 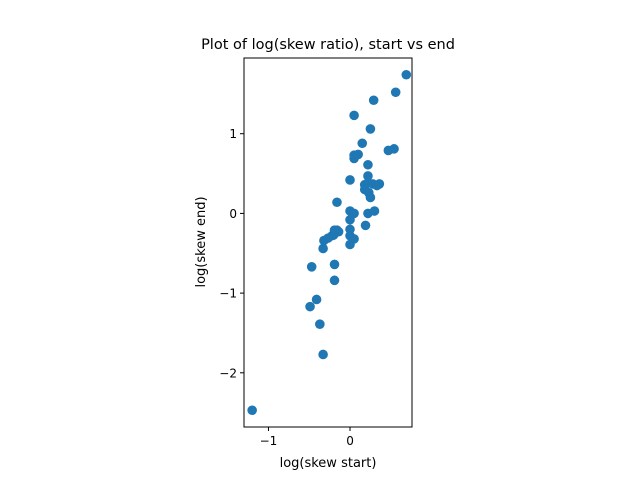 I want to click on x-axis-label: log(skew start), so click(x=328, y=463).